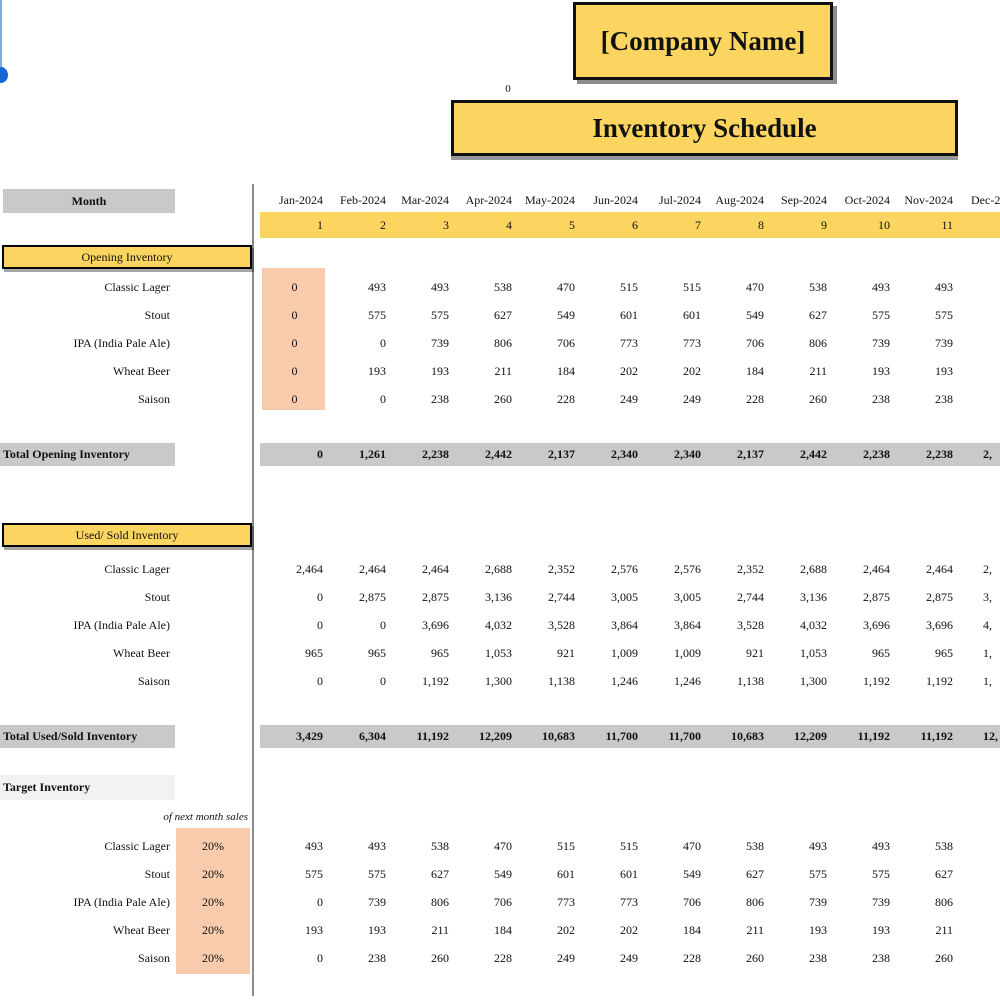  I want to click on cell: 8, so click(761, 225).